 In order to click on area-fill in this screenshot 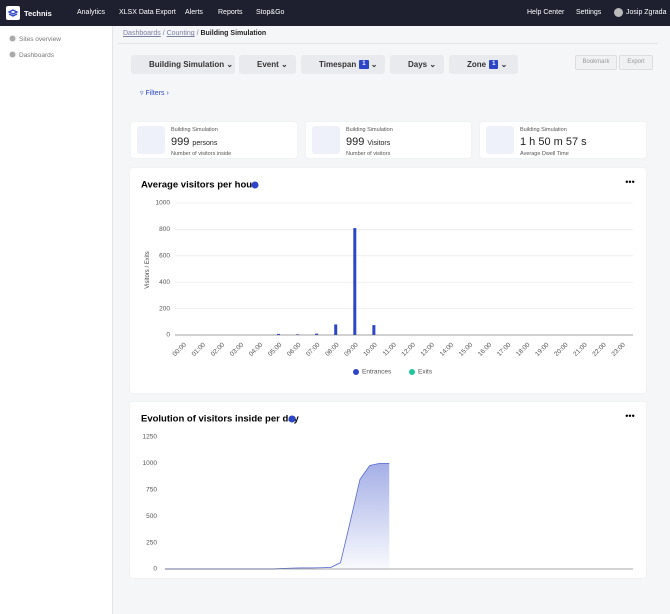, I will do `click(277, 516)`.